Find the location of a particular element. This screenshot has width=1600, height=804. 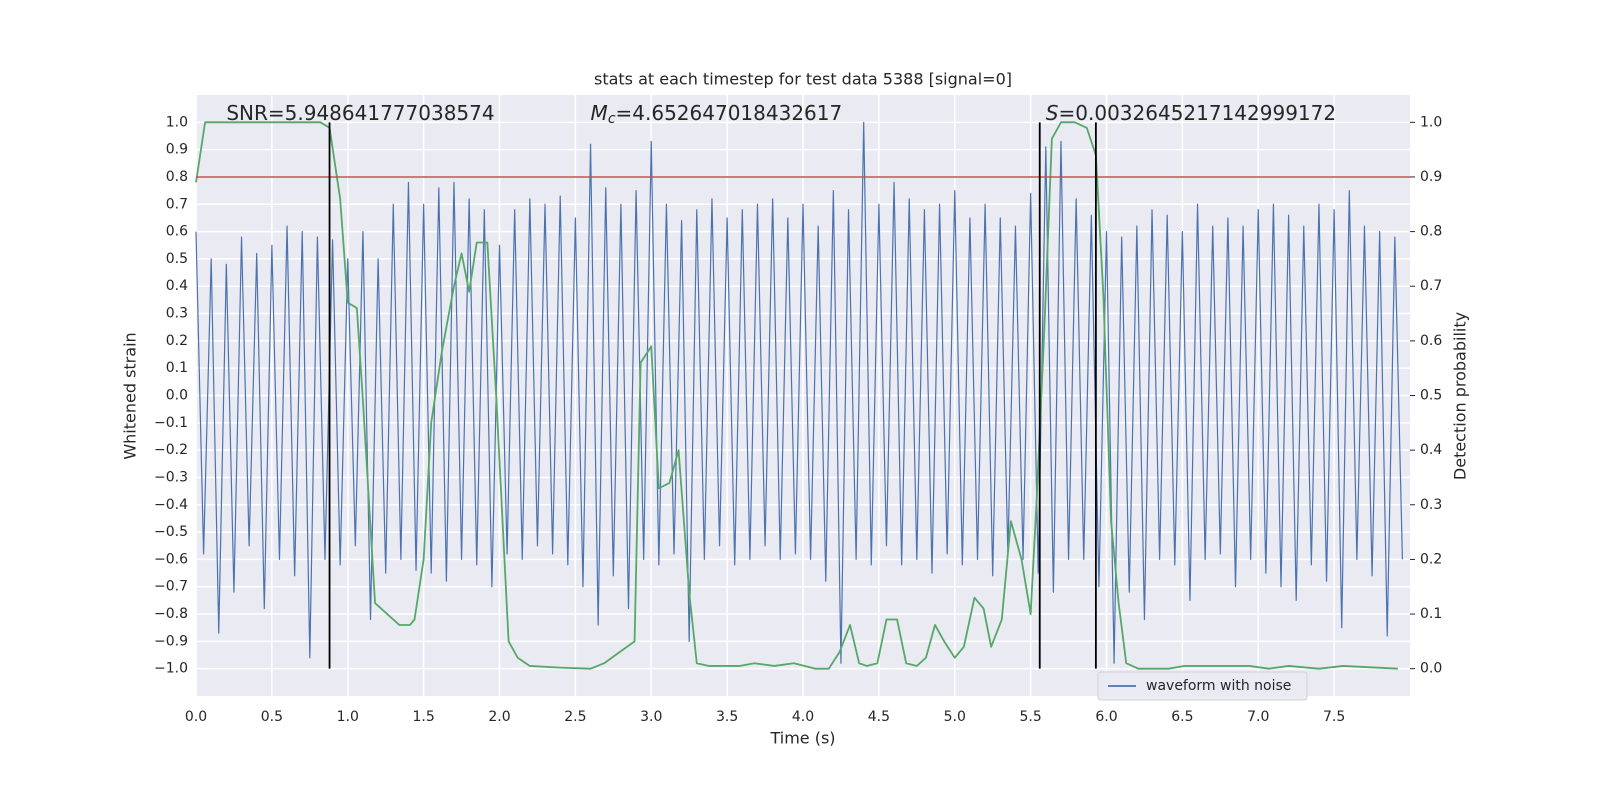

x-tick-label: 6.5 is located at coordinates (1182, 717).